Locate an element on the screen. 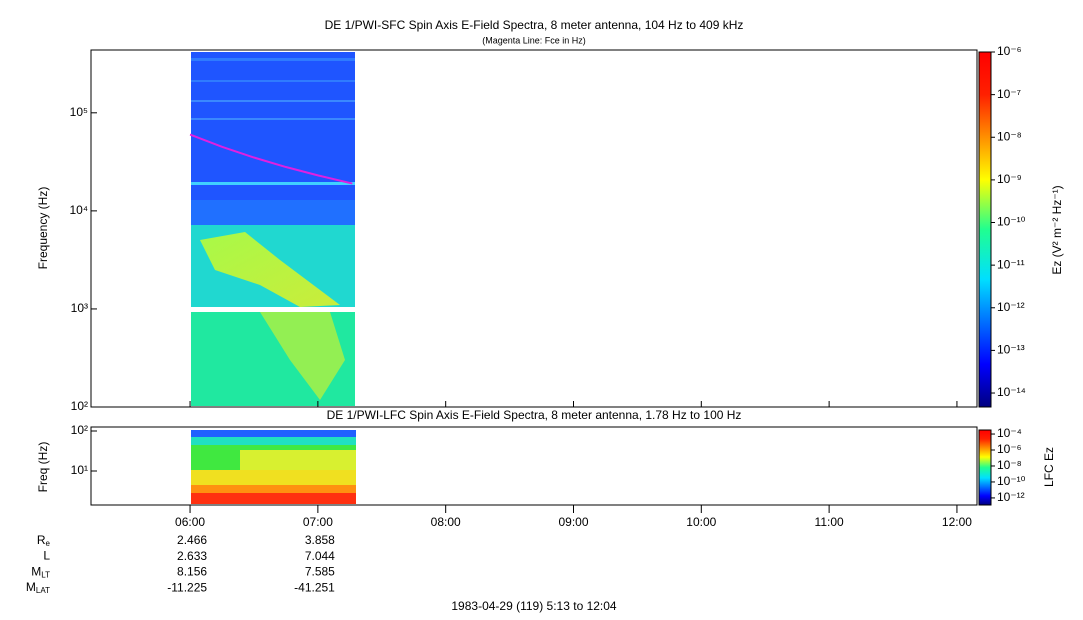 The image size is (1083, 620). ephemeris-name: MLT is located at coordinates (40, 572).